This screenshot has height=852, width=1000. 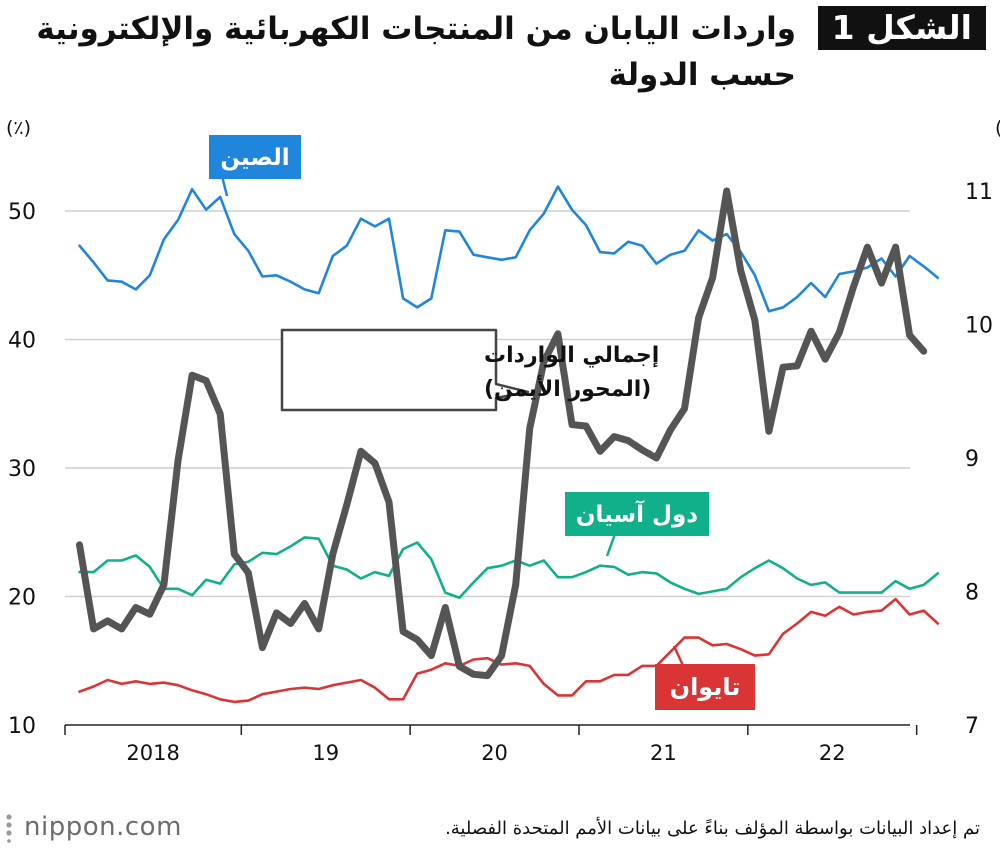 I want to click on series-taiwan-line, so click(x=509, y=650).